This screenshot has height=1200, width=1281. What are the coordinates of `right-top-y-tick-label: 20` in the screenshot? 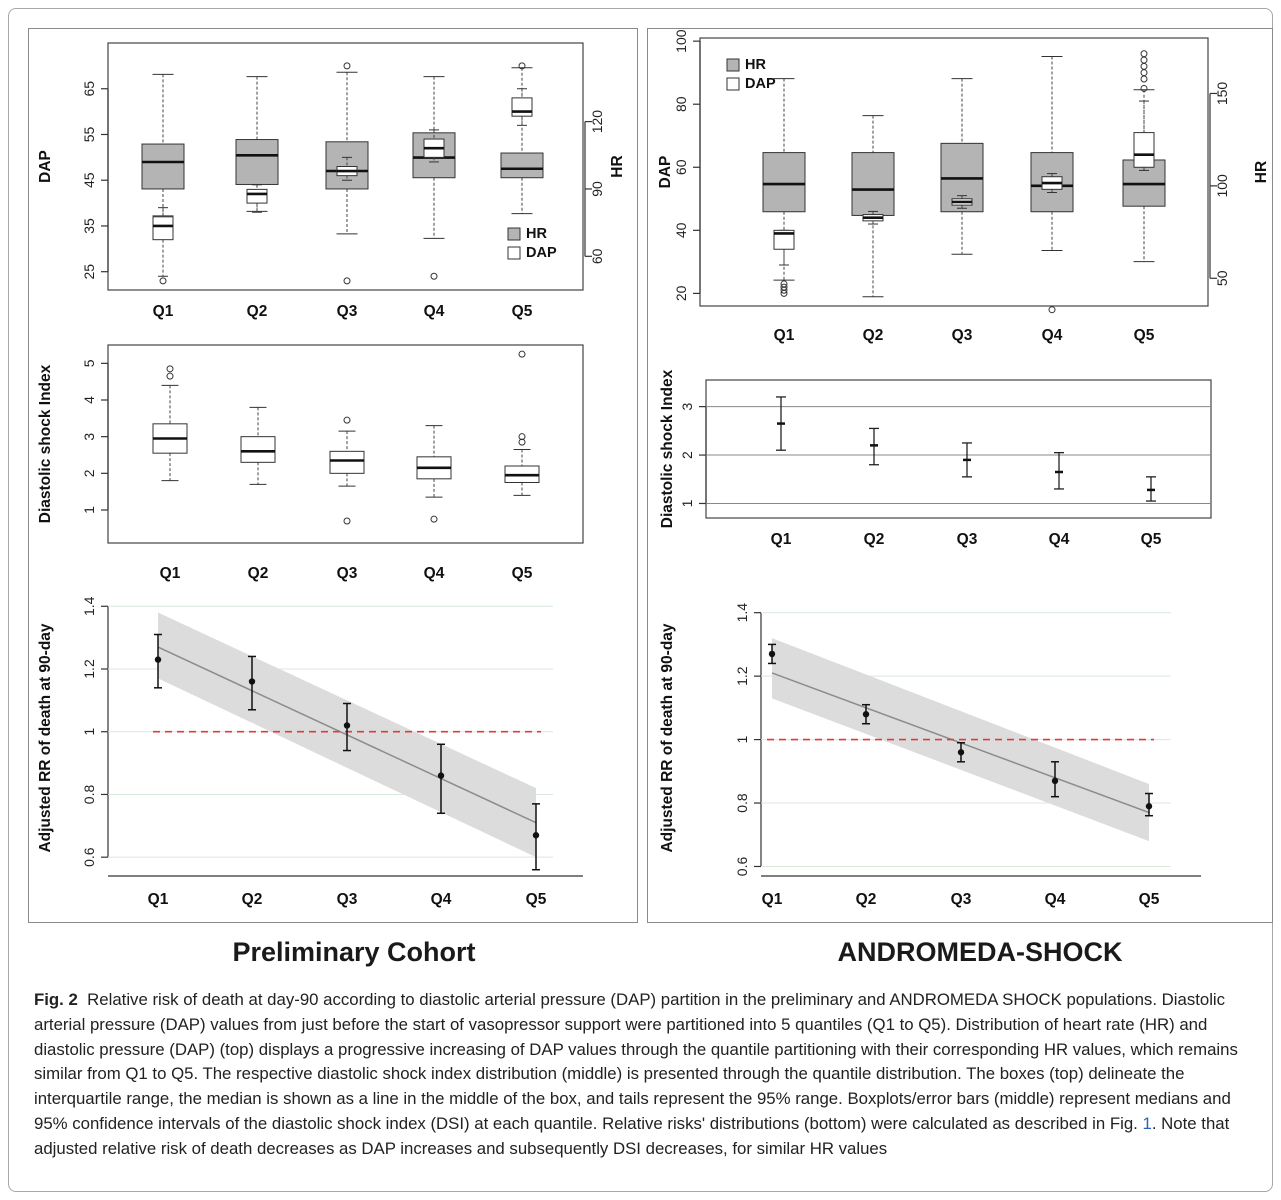 It's located at (681, 293).